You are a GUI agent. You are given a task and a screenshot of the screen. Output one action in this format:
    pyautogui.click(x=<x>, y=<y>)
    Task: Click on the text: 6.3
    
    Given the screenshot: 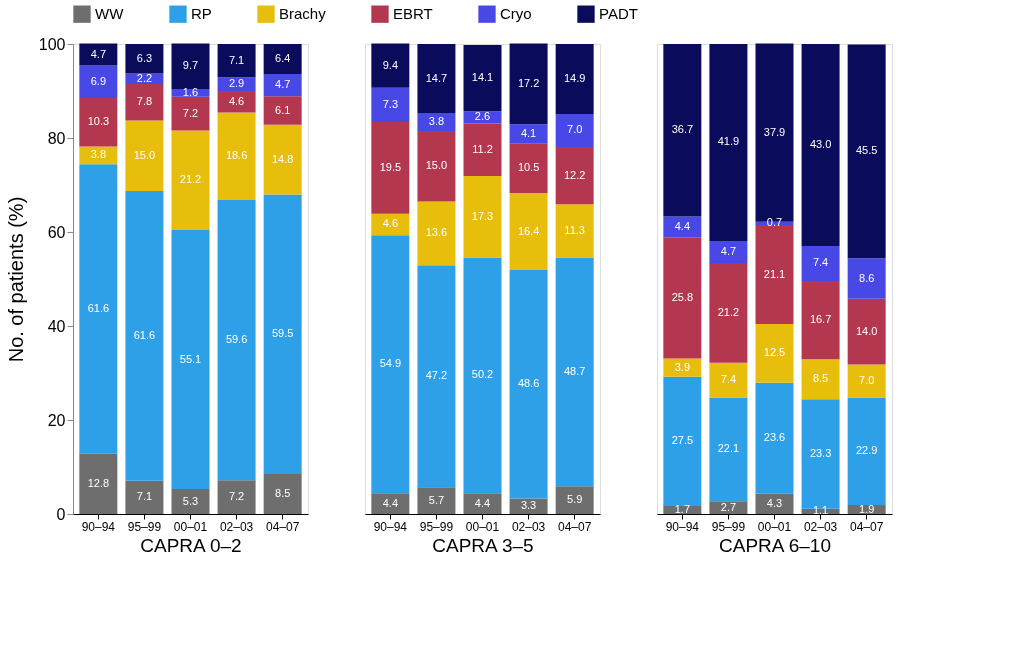 What is the action you would take?
    pyautogui.click(x=144, y=57)
    